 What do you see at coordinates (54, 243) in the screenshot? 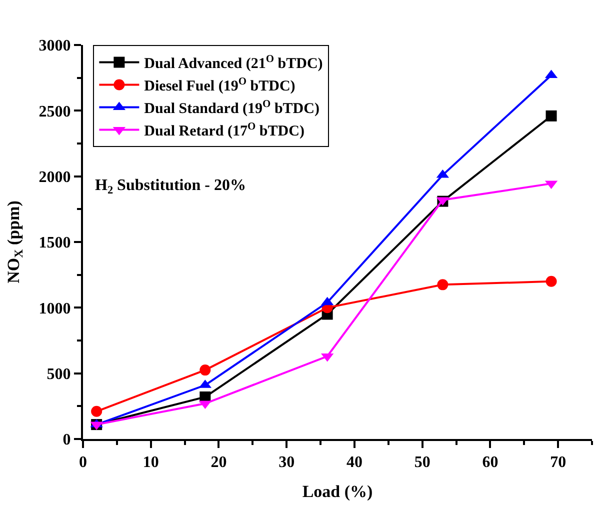
I see `y-tick-label: 1500` at bounding box center [54, 243].